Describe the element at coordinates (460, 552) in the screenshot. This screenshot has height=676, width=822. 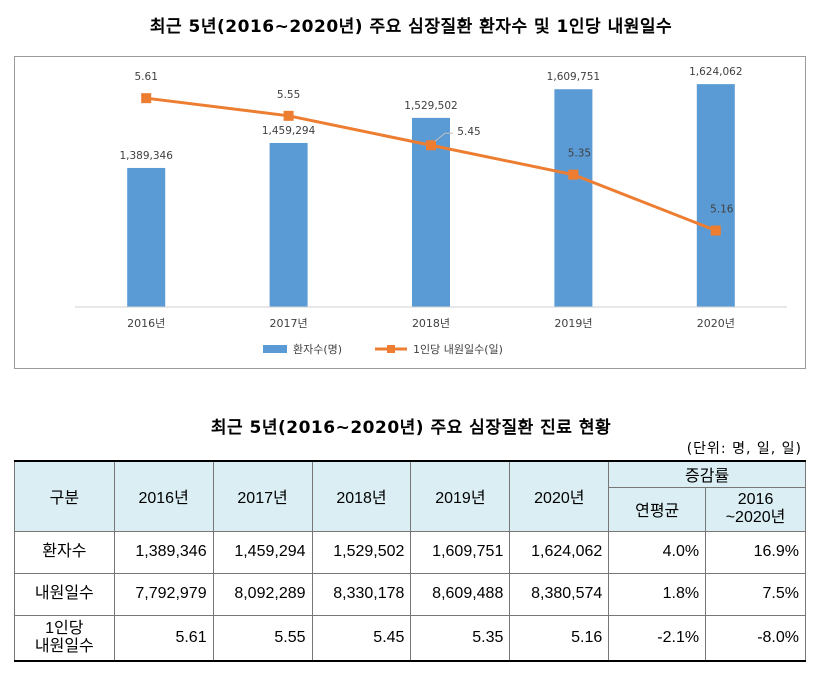
I see `table-cell: 1,609,751` at that location.